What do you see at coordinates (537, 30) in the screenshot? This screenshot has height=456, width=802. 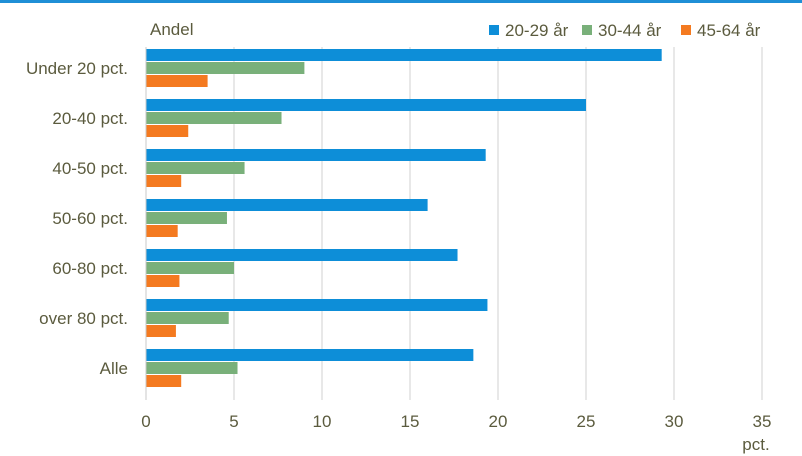 I see `legend-label: 20-29 år` at bounding box center [537, 30].